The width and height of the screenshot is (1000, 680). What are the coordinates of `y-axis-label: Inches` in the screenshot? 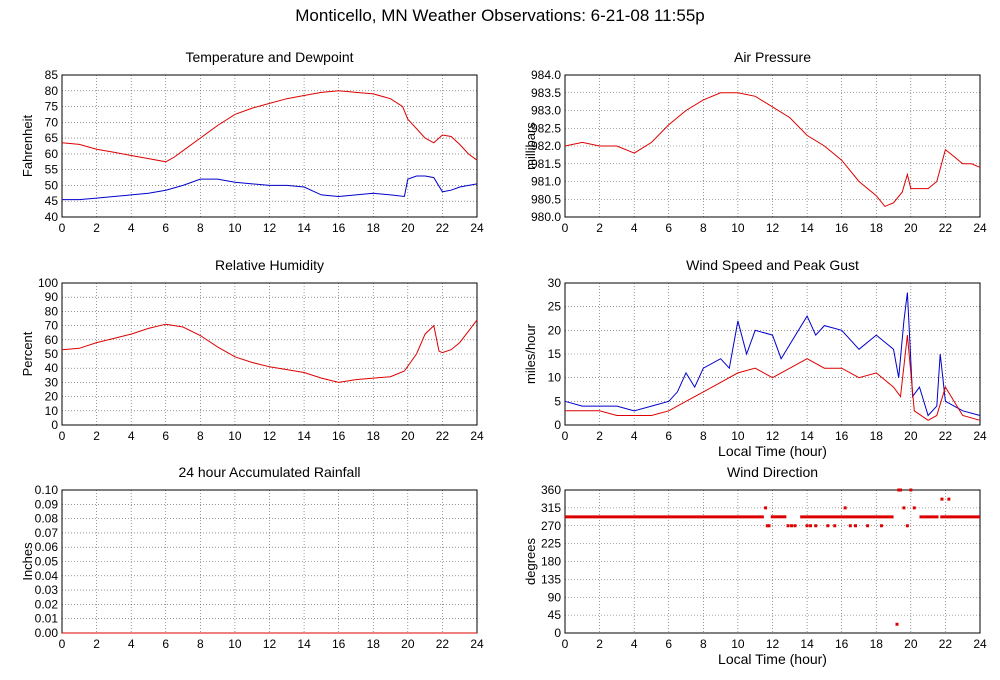 It's located at (27, 561).